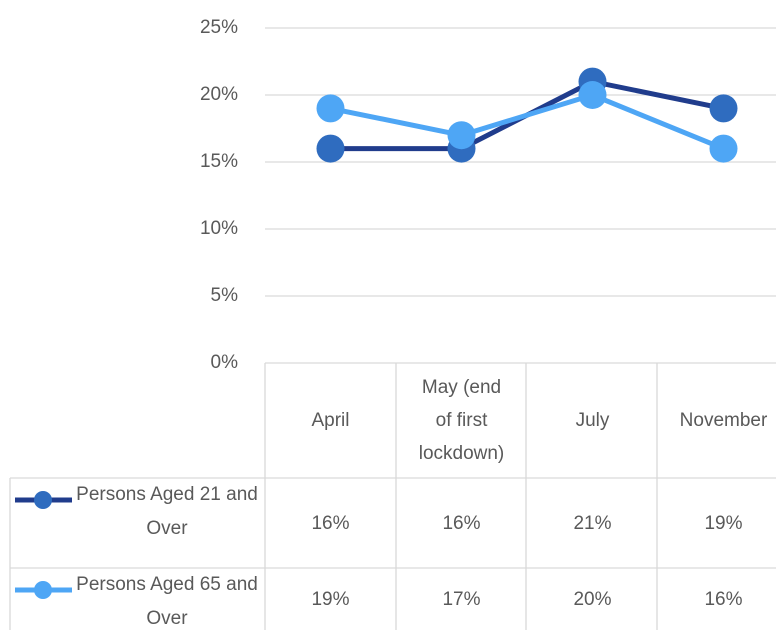  What do you see at coordinates (527, 121) in the screenshot?
I see `series-line` at bounding box center [527, 121].